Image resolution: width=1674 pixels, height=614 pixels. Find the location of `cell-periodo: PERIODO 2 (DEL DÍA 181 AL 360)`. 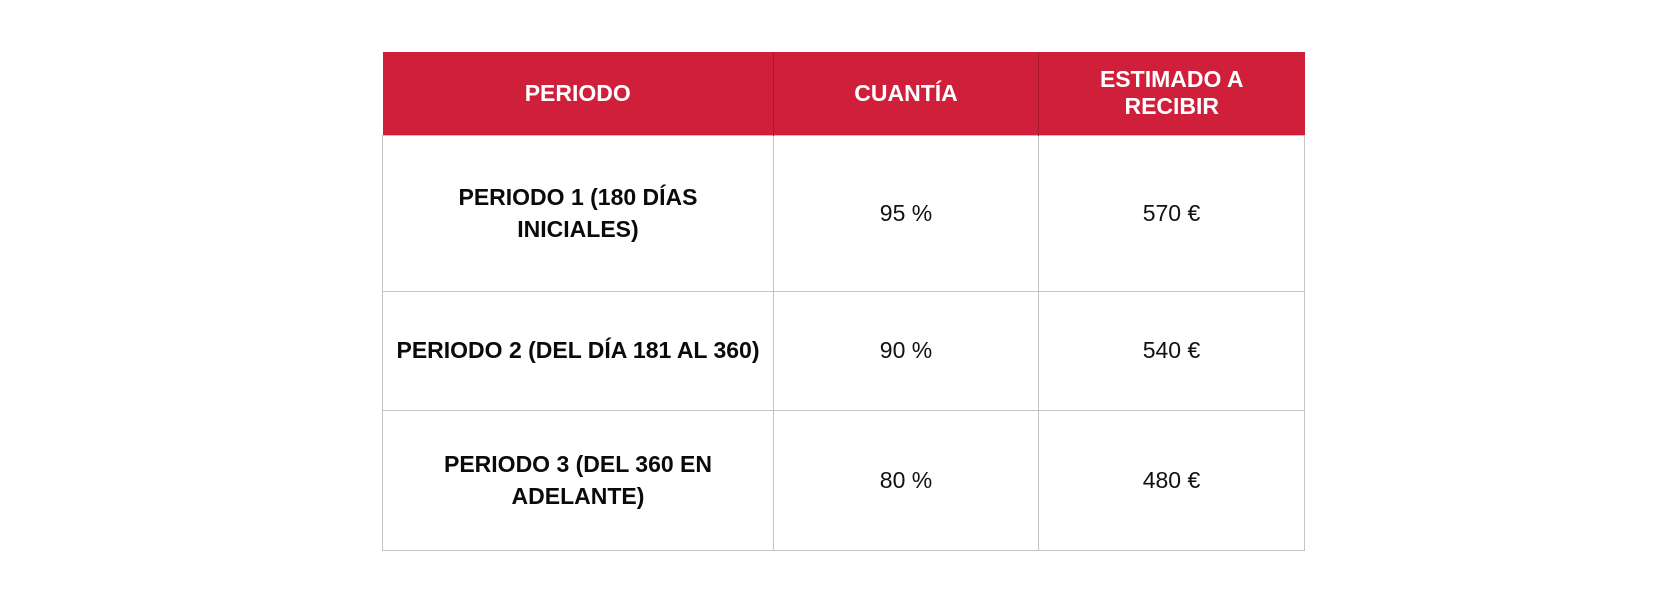

cell-periodo: PERIODO 2 (DEL DÍA 181 AL 360) is located at coordinates (578, 350).